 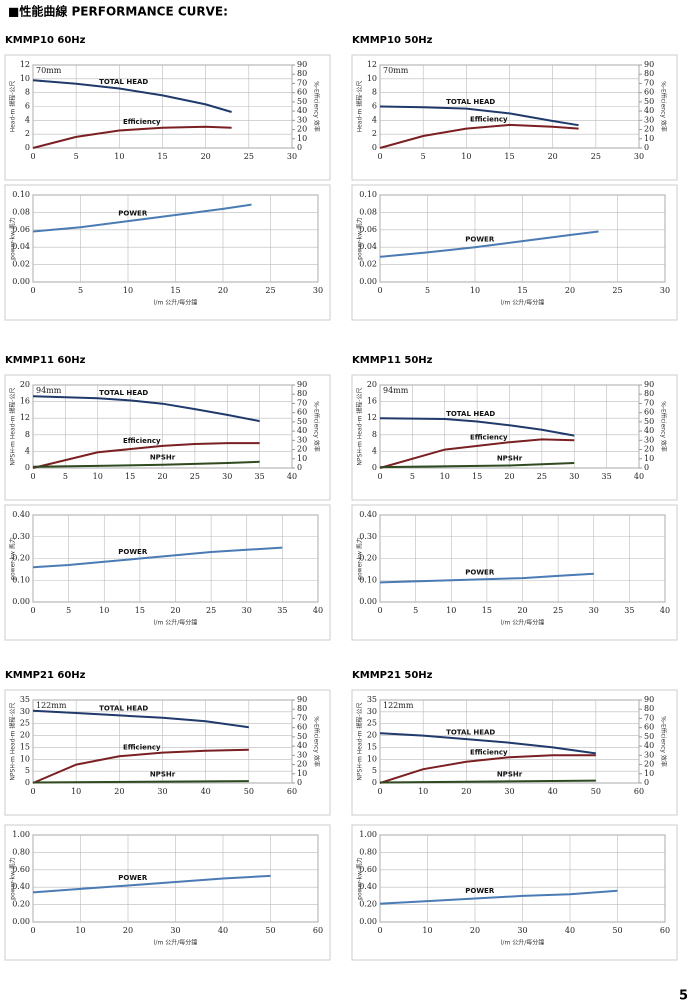 I want to click on x-tick-label: 40, so click(x=570, y=930).